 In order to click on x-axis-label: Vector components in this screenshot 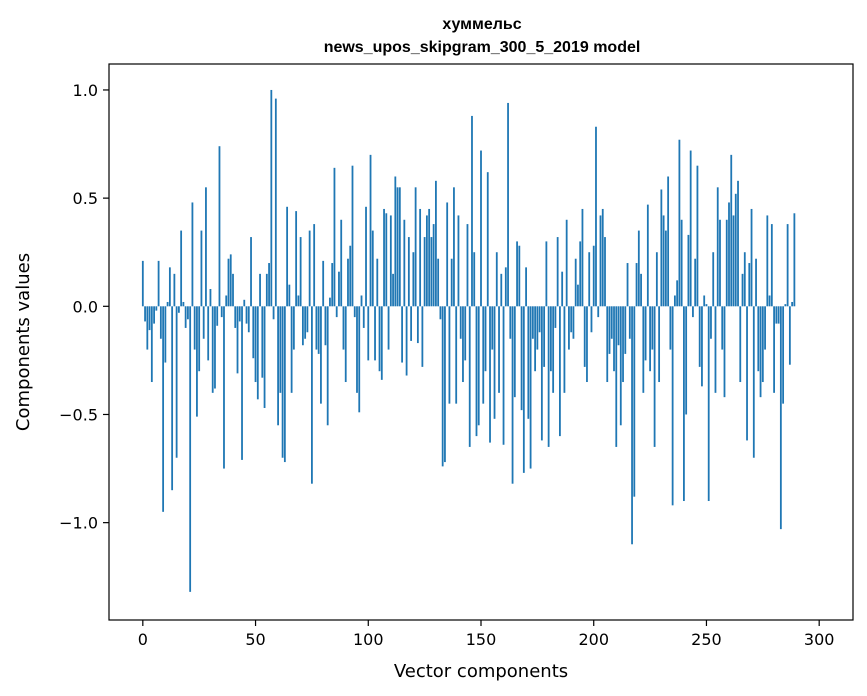, I will do `click(481, 671)`.